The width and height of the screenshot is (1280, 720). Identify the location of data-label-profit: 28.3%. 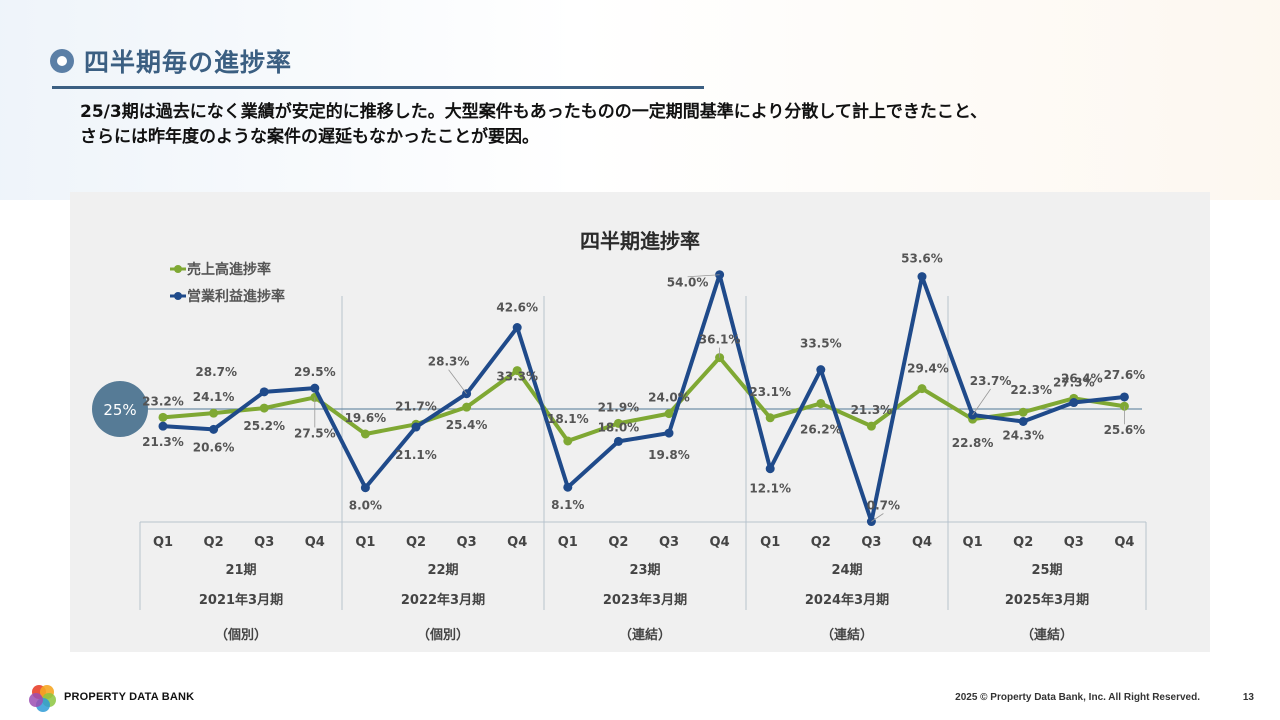
(449, 362).